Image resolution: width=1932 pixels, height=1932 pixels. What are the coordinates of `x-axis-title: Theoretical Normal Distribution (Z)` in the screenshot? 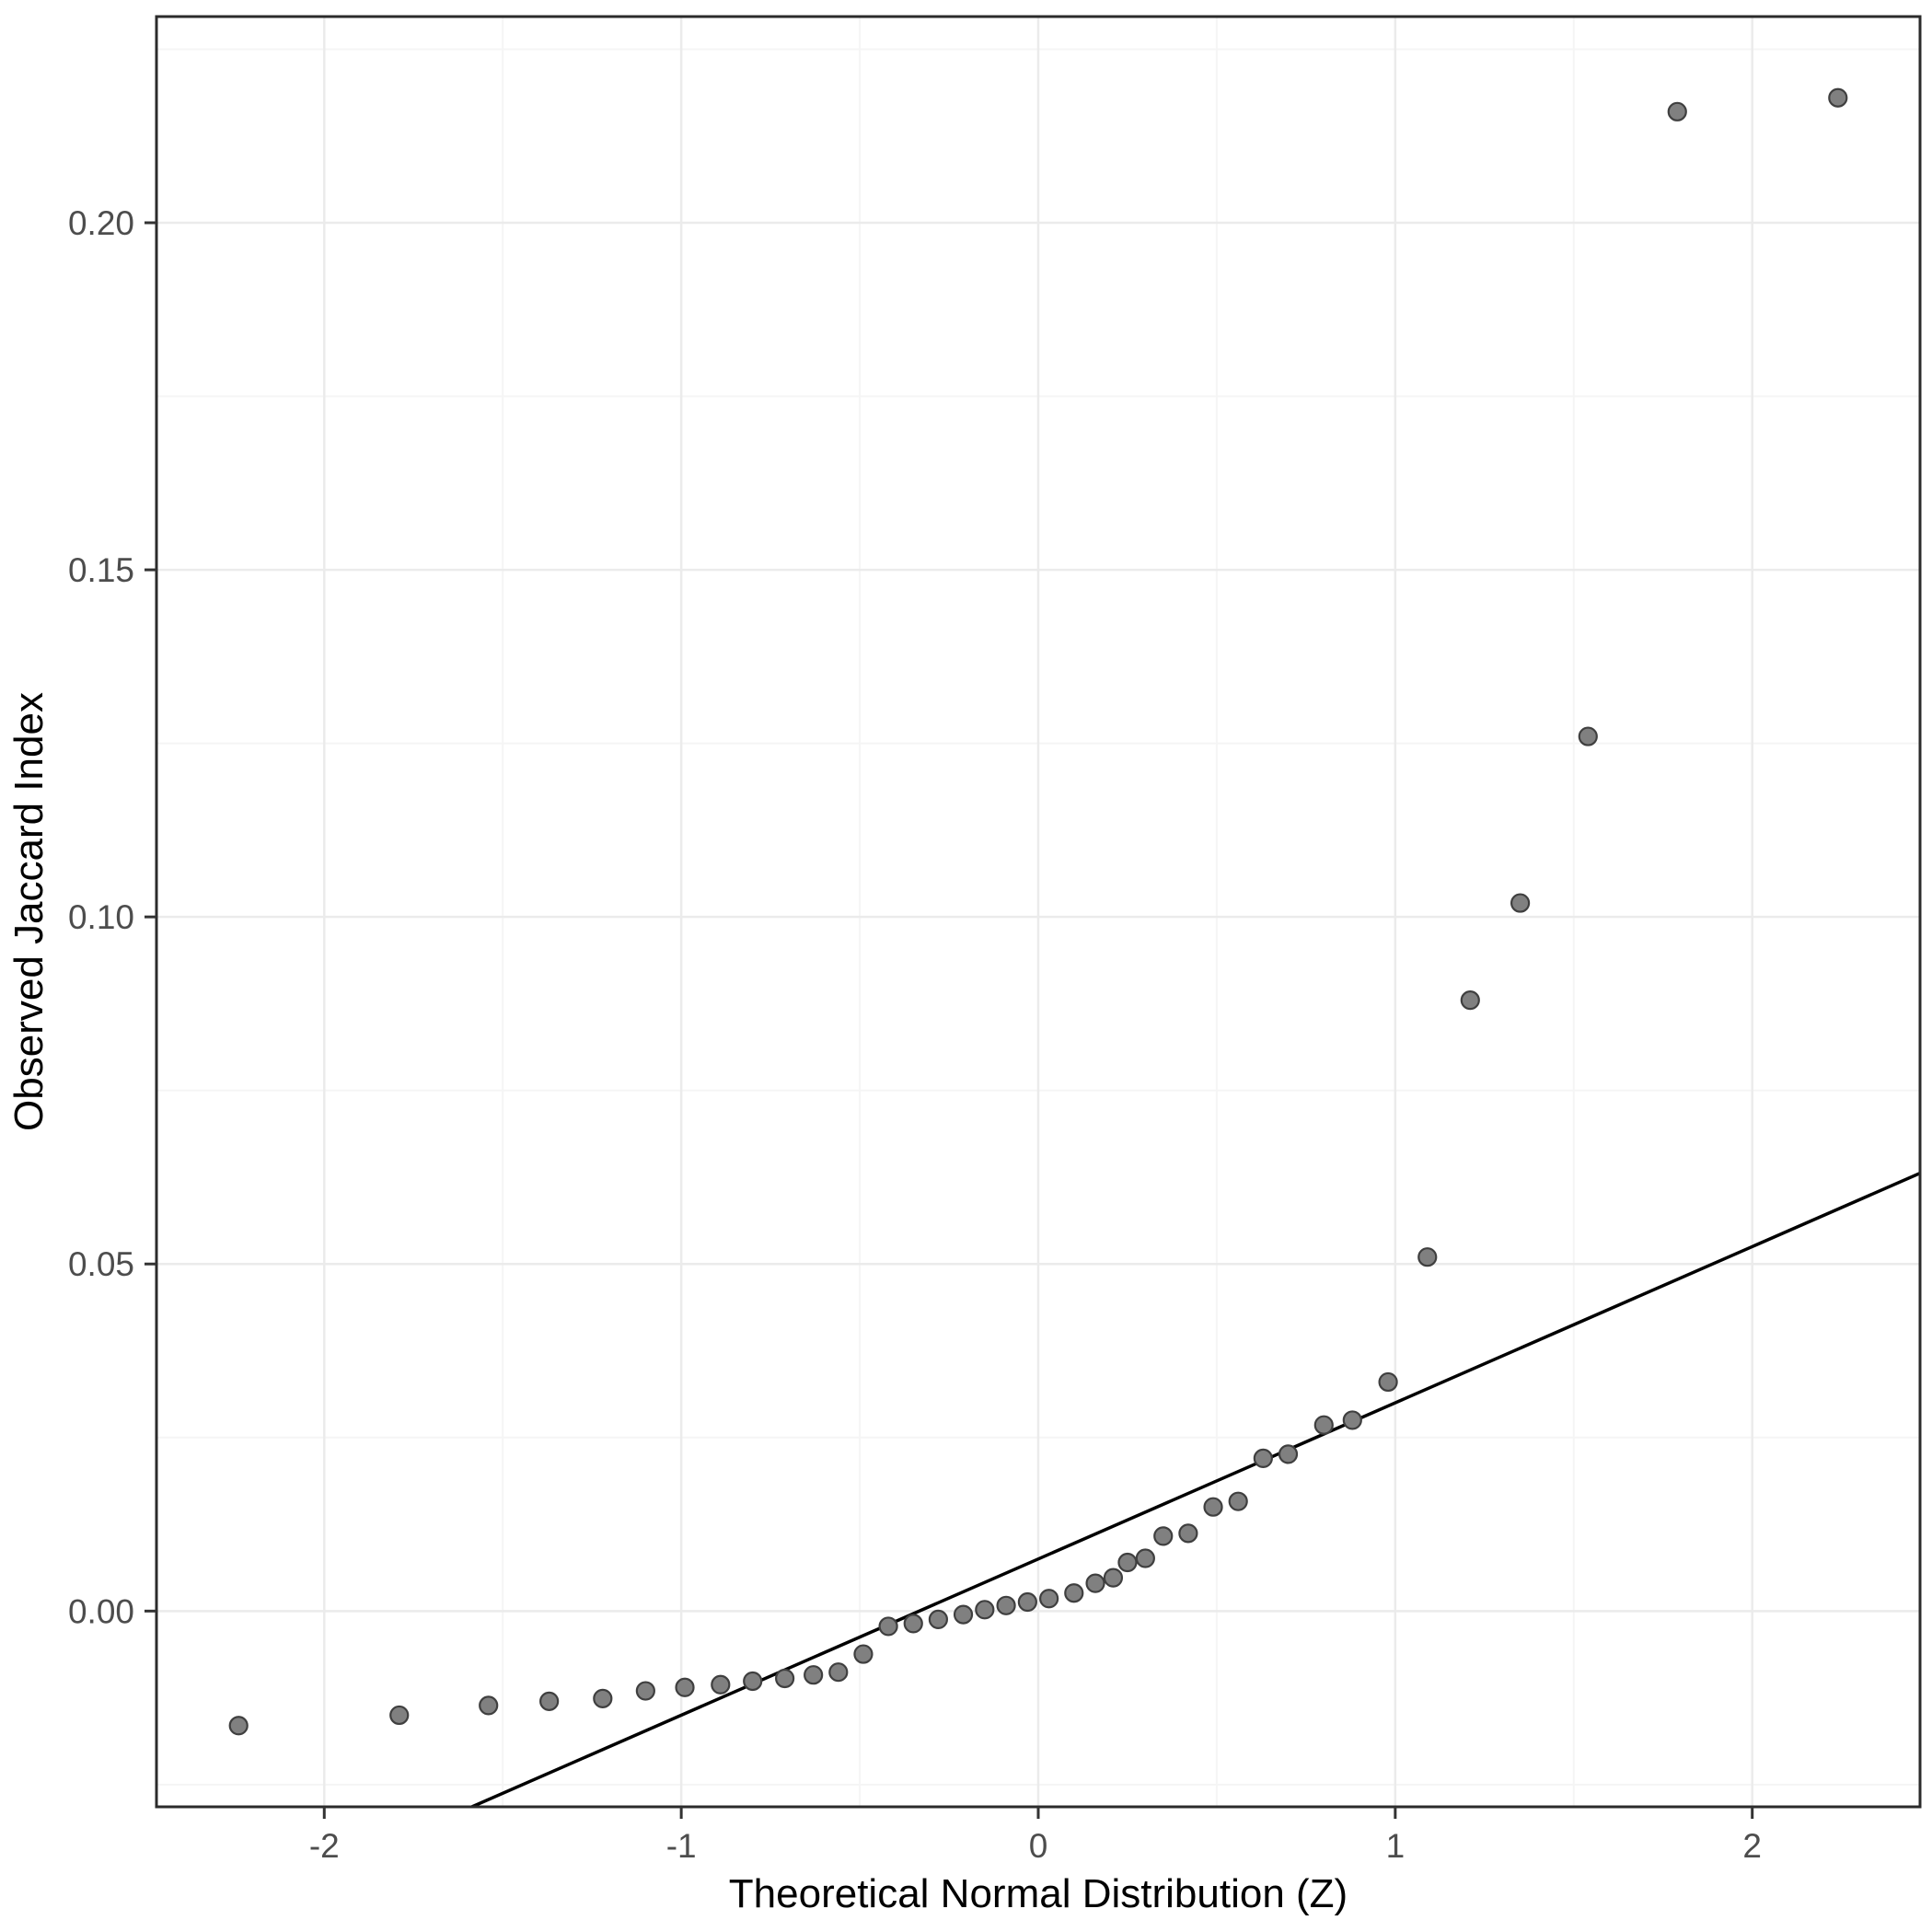 It's located at (1038, 1894).